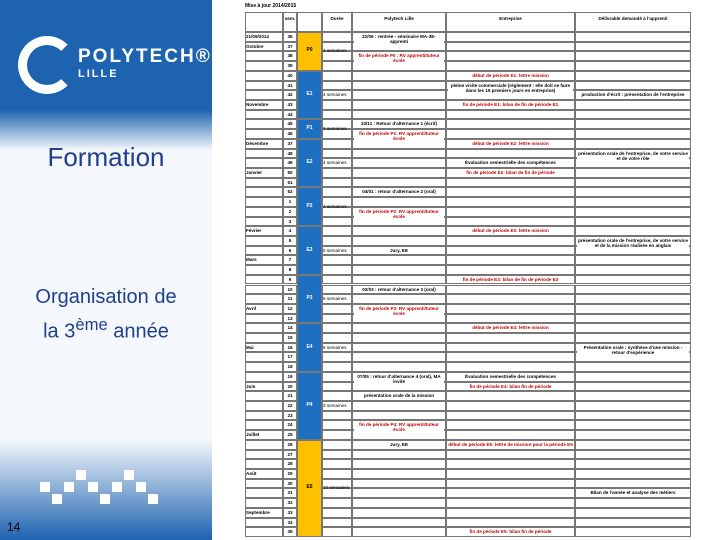  What do you see at coordinates (251, 474) in the screenshot?
I see `month-label: Août` at bounding box center [251, 474].